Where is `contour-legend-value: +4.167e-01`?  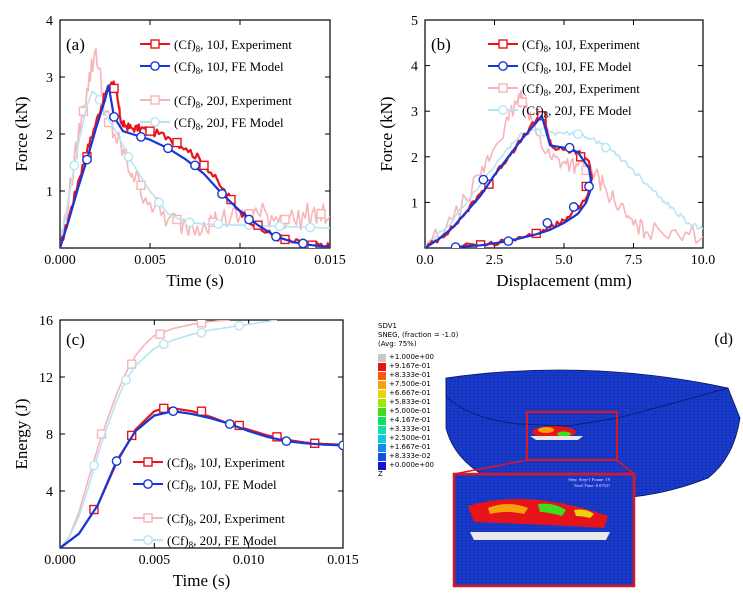 contour-legend-value: +4.167e-01 is located at coordinates (410, 420).